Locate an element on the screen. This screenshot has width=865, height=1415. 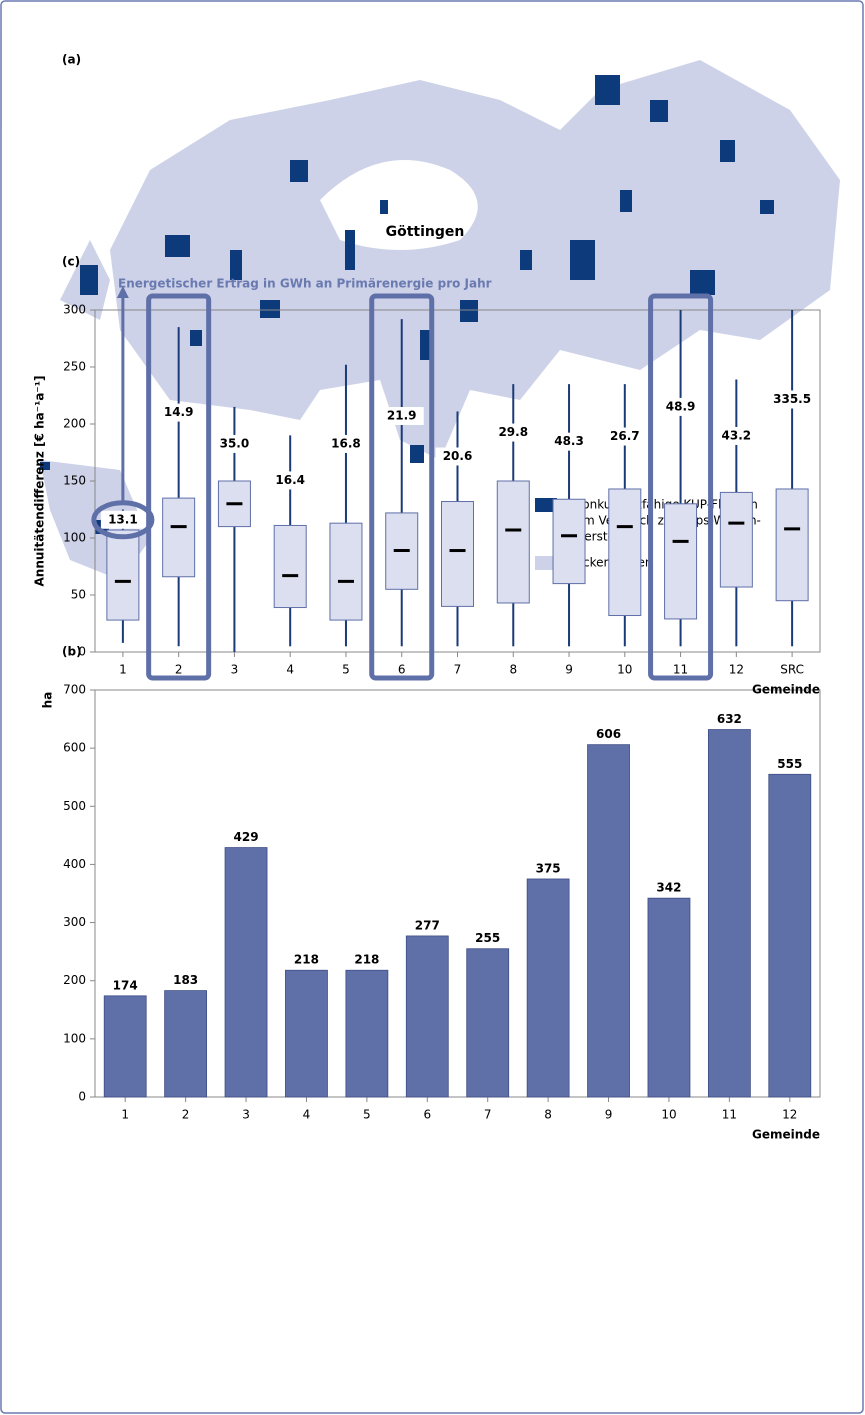
highlight-circle is located at coordinates (123, 520).